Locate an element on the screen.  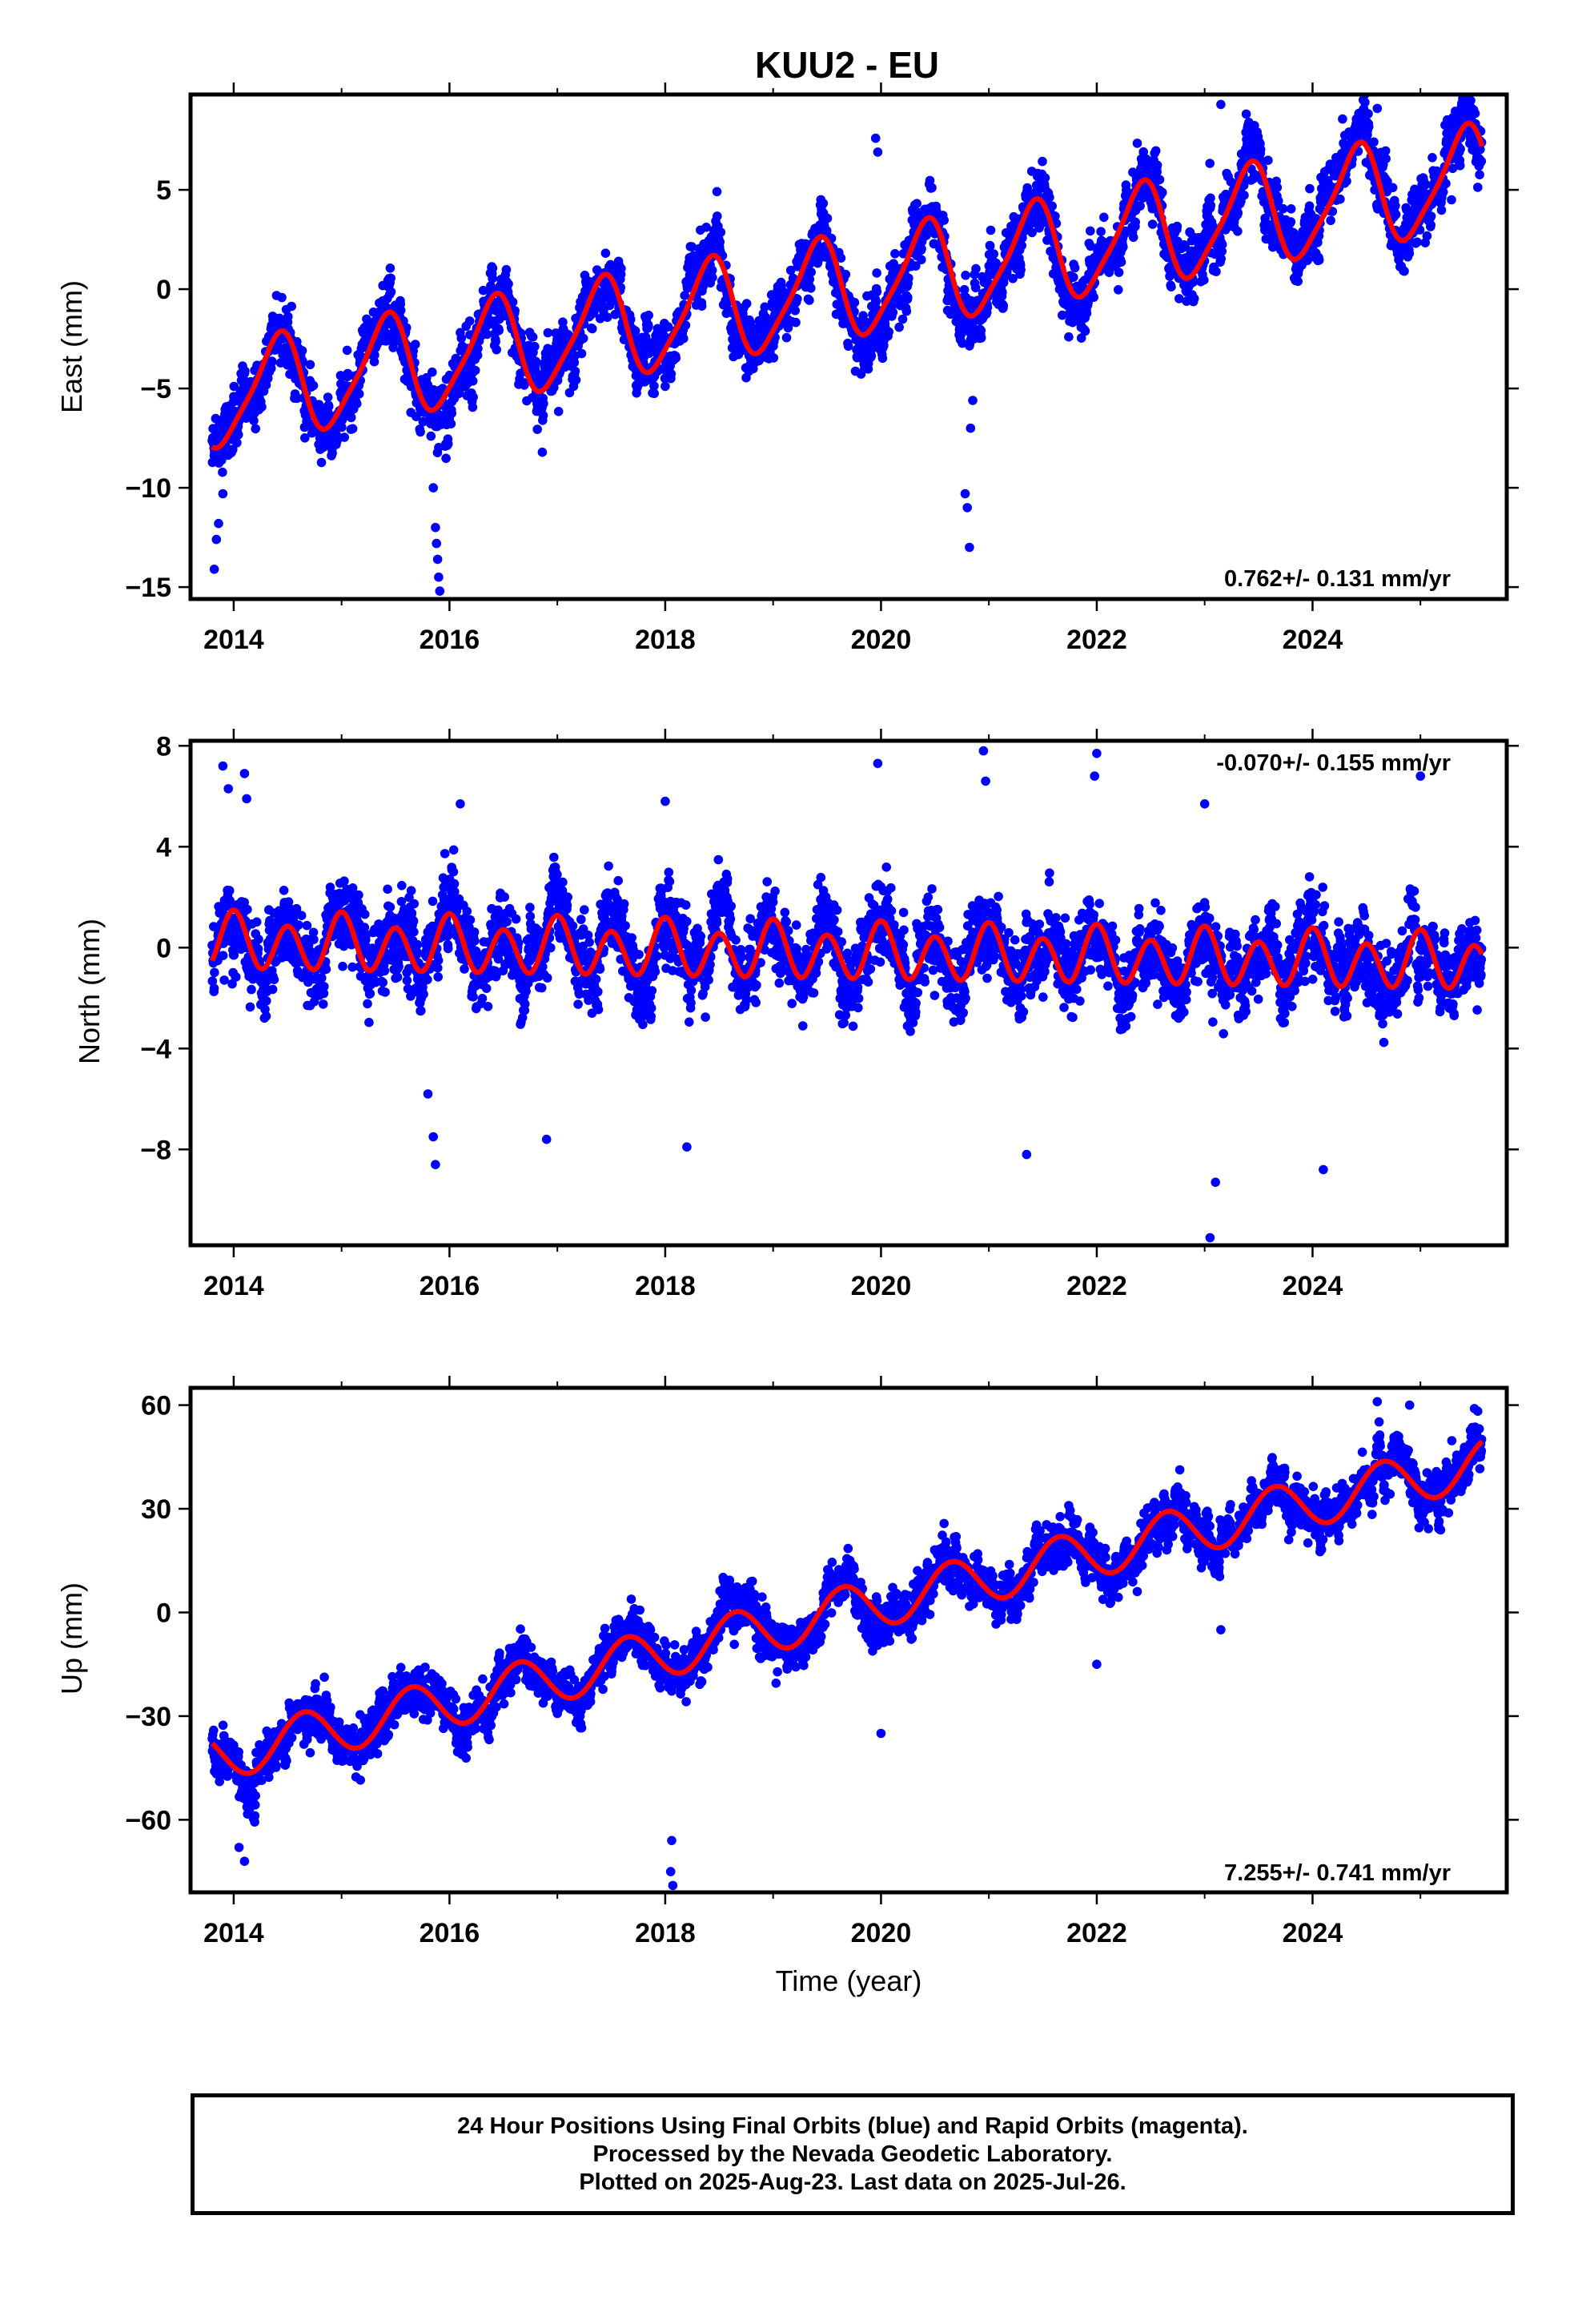
east-rate-label: 0.762+/- 0.131 mm/yr is located at coordinates (1337, 579).